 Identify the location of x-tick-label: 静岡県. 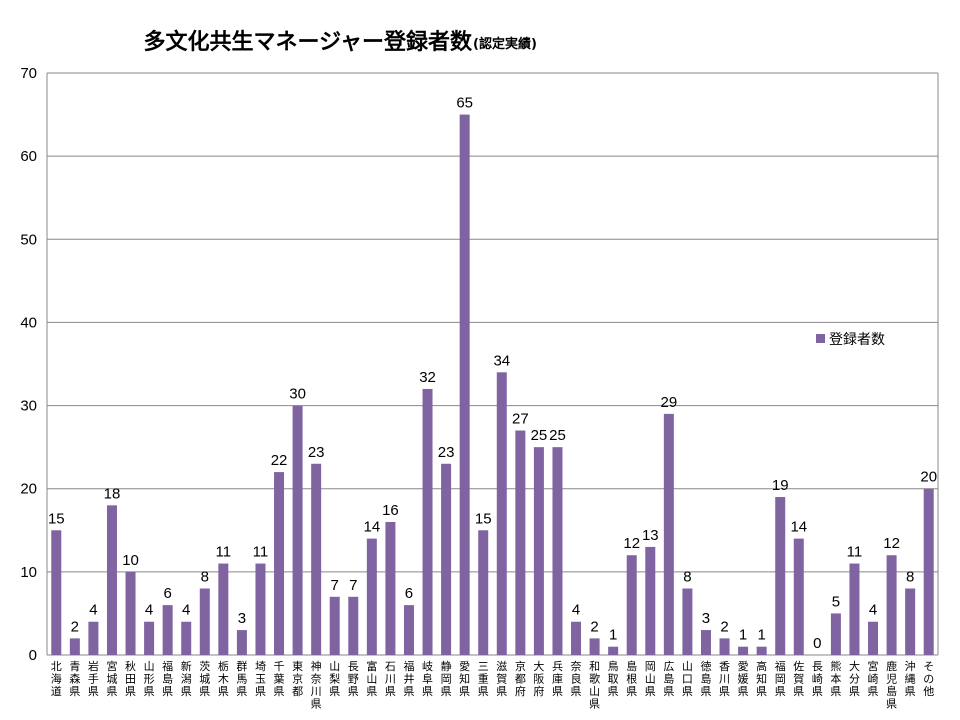
(446, 678).